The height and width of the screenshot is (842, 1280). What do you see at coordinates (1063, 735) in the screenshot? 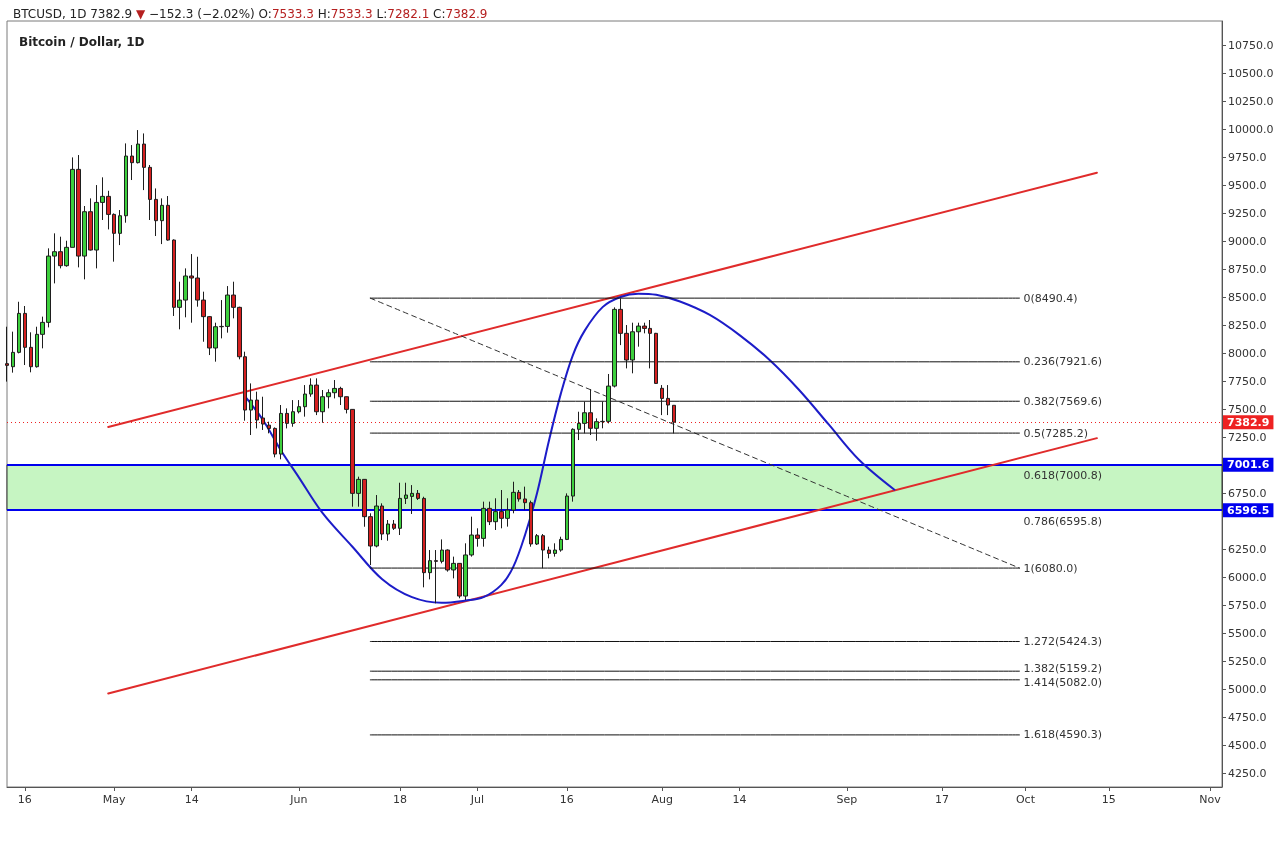
I see `series-label: 1.618(4590.3)` at bounding box center [1063, 735].